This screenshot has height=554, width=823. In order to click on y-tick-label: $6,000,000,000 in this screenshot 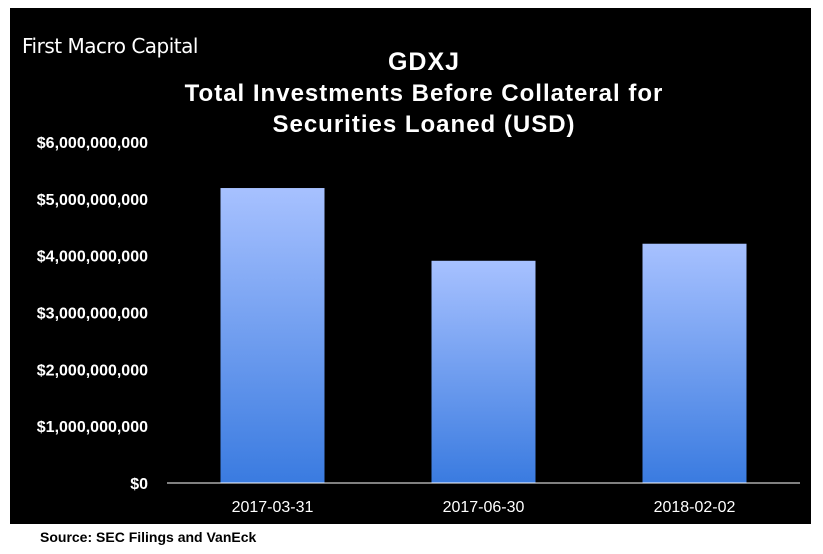, I will do `click(92, 143)`.